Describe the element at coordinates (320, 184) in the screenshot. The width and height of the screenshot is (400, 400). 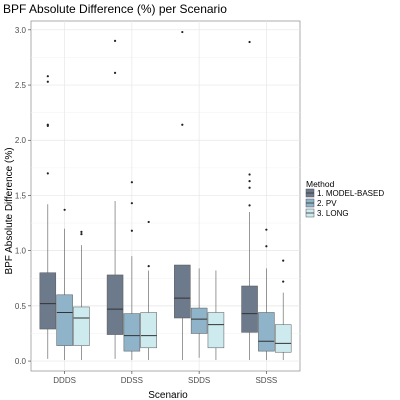
I see `legend-title: Method` at that location.